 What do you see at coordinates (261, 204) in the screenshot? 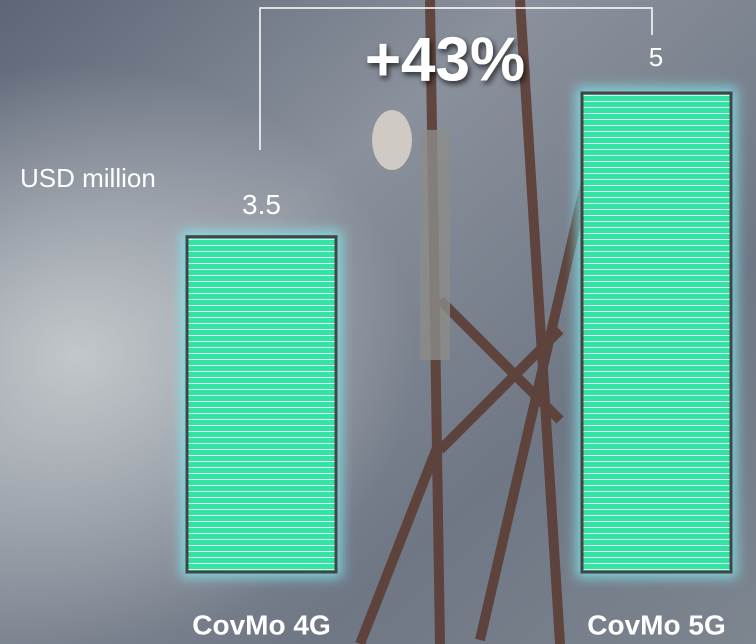
I see `value-label: 3.5` at bounding box center [261, 204].